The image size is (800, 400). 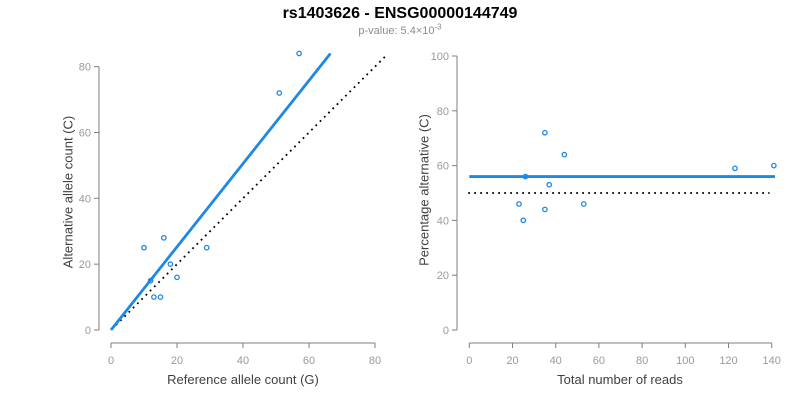 I want to click on x-axis-label-left: Reference allele count (G), so click(x=243, y=379).